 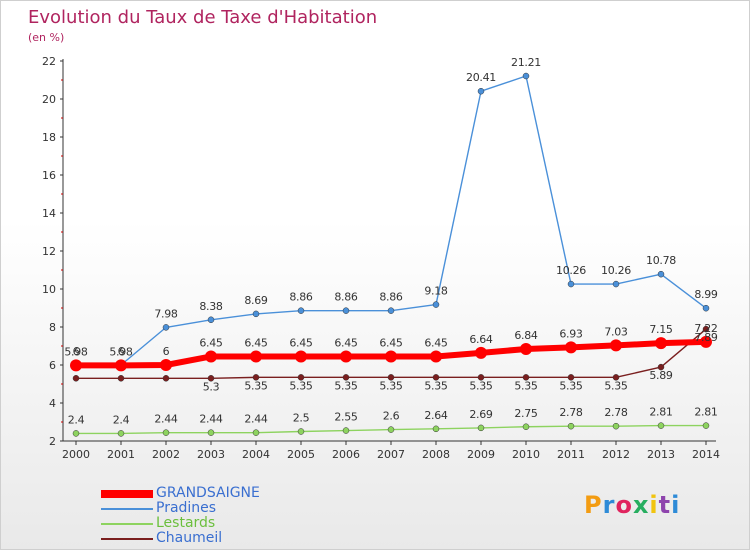 I want to click on x-tick-label: 2011, so click(x=571, y=454).